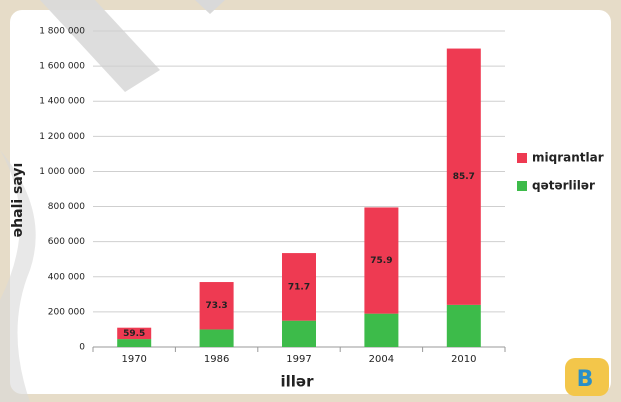 The height and width of the screenshot is (402, 621). What do you see at coordinates (298, 382) in the screenshot?
I see `x-axis-label: illər` at bounding box center [298, 382].